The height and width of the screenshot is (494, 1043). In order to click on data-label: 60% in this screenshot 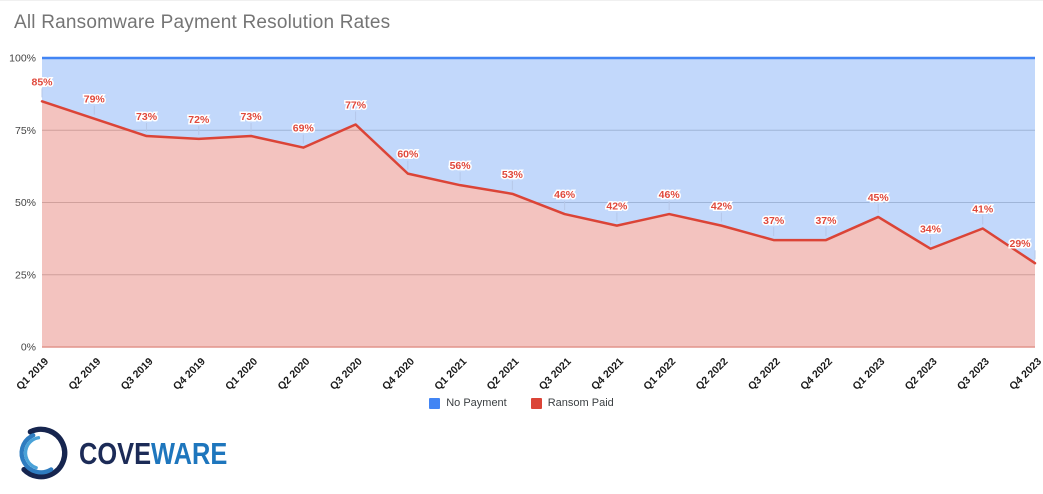, I will do `click(408, 155)`.